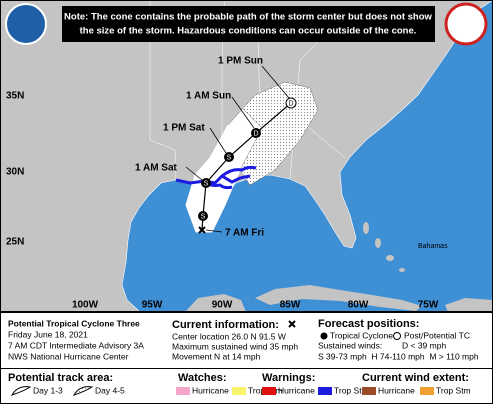 Image resolution: width=493 pixels, height=404 pixels. What do you see at coordinates (15, 172) in the screenshot?
I see `lat-label: 30N` at bounding box center [15, 172].